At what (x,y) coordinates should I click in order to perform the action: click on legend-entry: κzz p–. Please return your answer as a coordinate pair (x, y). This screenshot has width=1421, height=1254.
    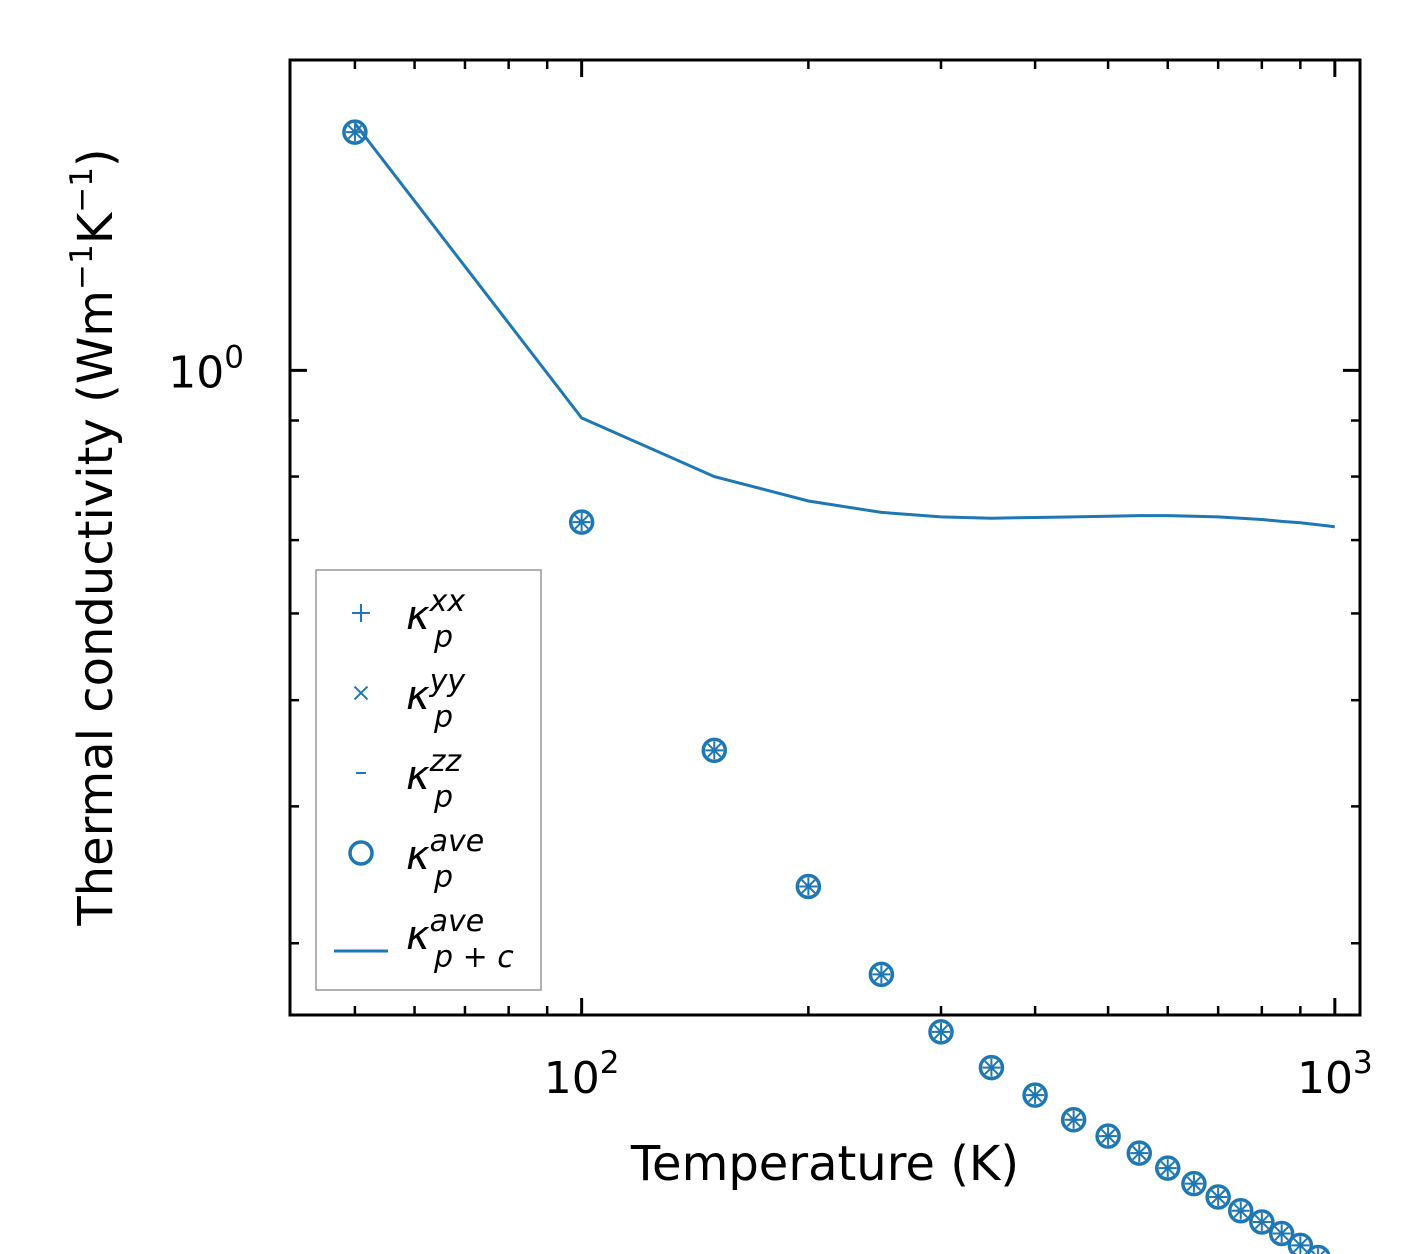
    Looking at the image, I should click on (409, 779).